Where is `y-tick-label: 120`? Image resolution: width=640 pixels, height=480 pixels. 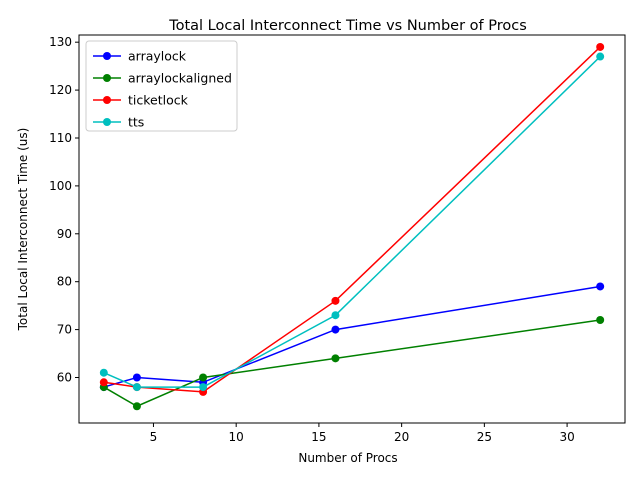
y-tick-label: 120 is located at coordinates (60, 90).